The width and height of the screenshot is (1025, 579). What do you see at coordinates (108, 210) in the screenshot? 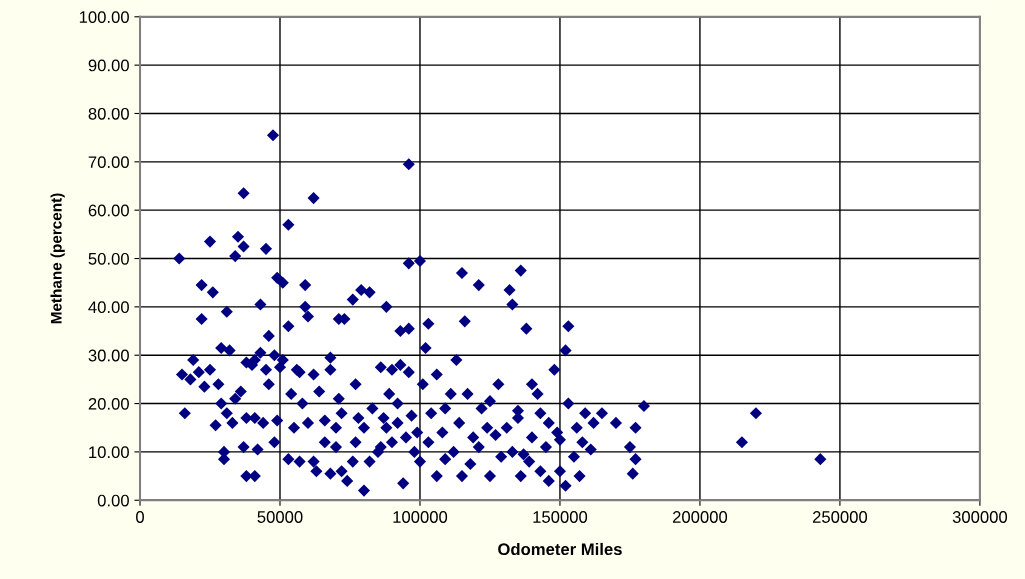
I see `y-tick-label: 60.00` at bounding box center [108, 210].